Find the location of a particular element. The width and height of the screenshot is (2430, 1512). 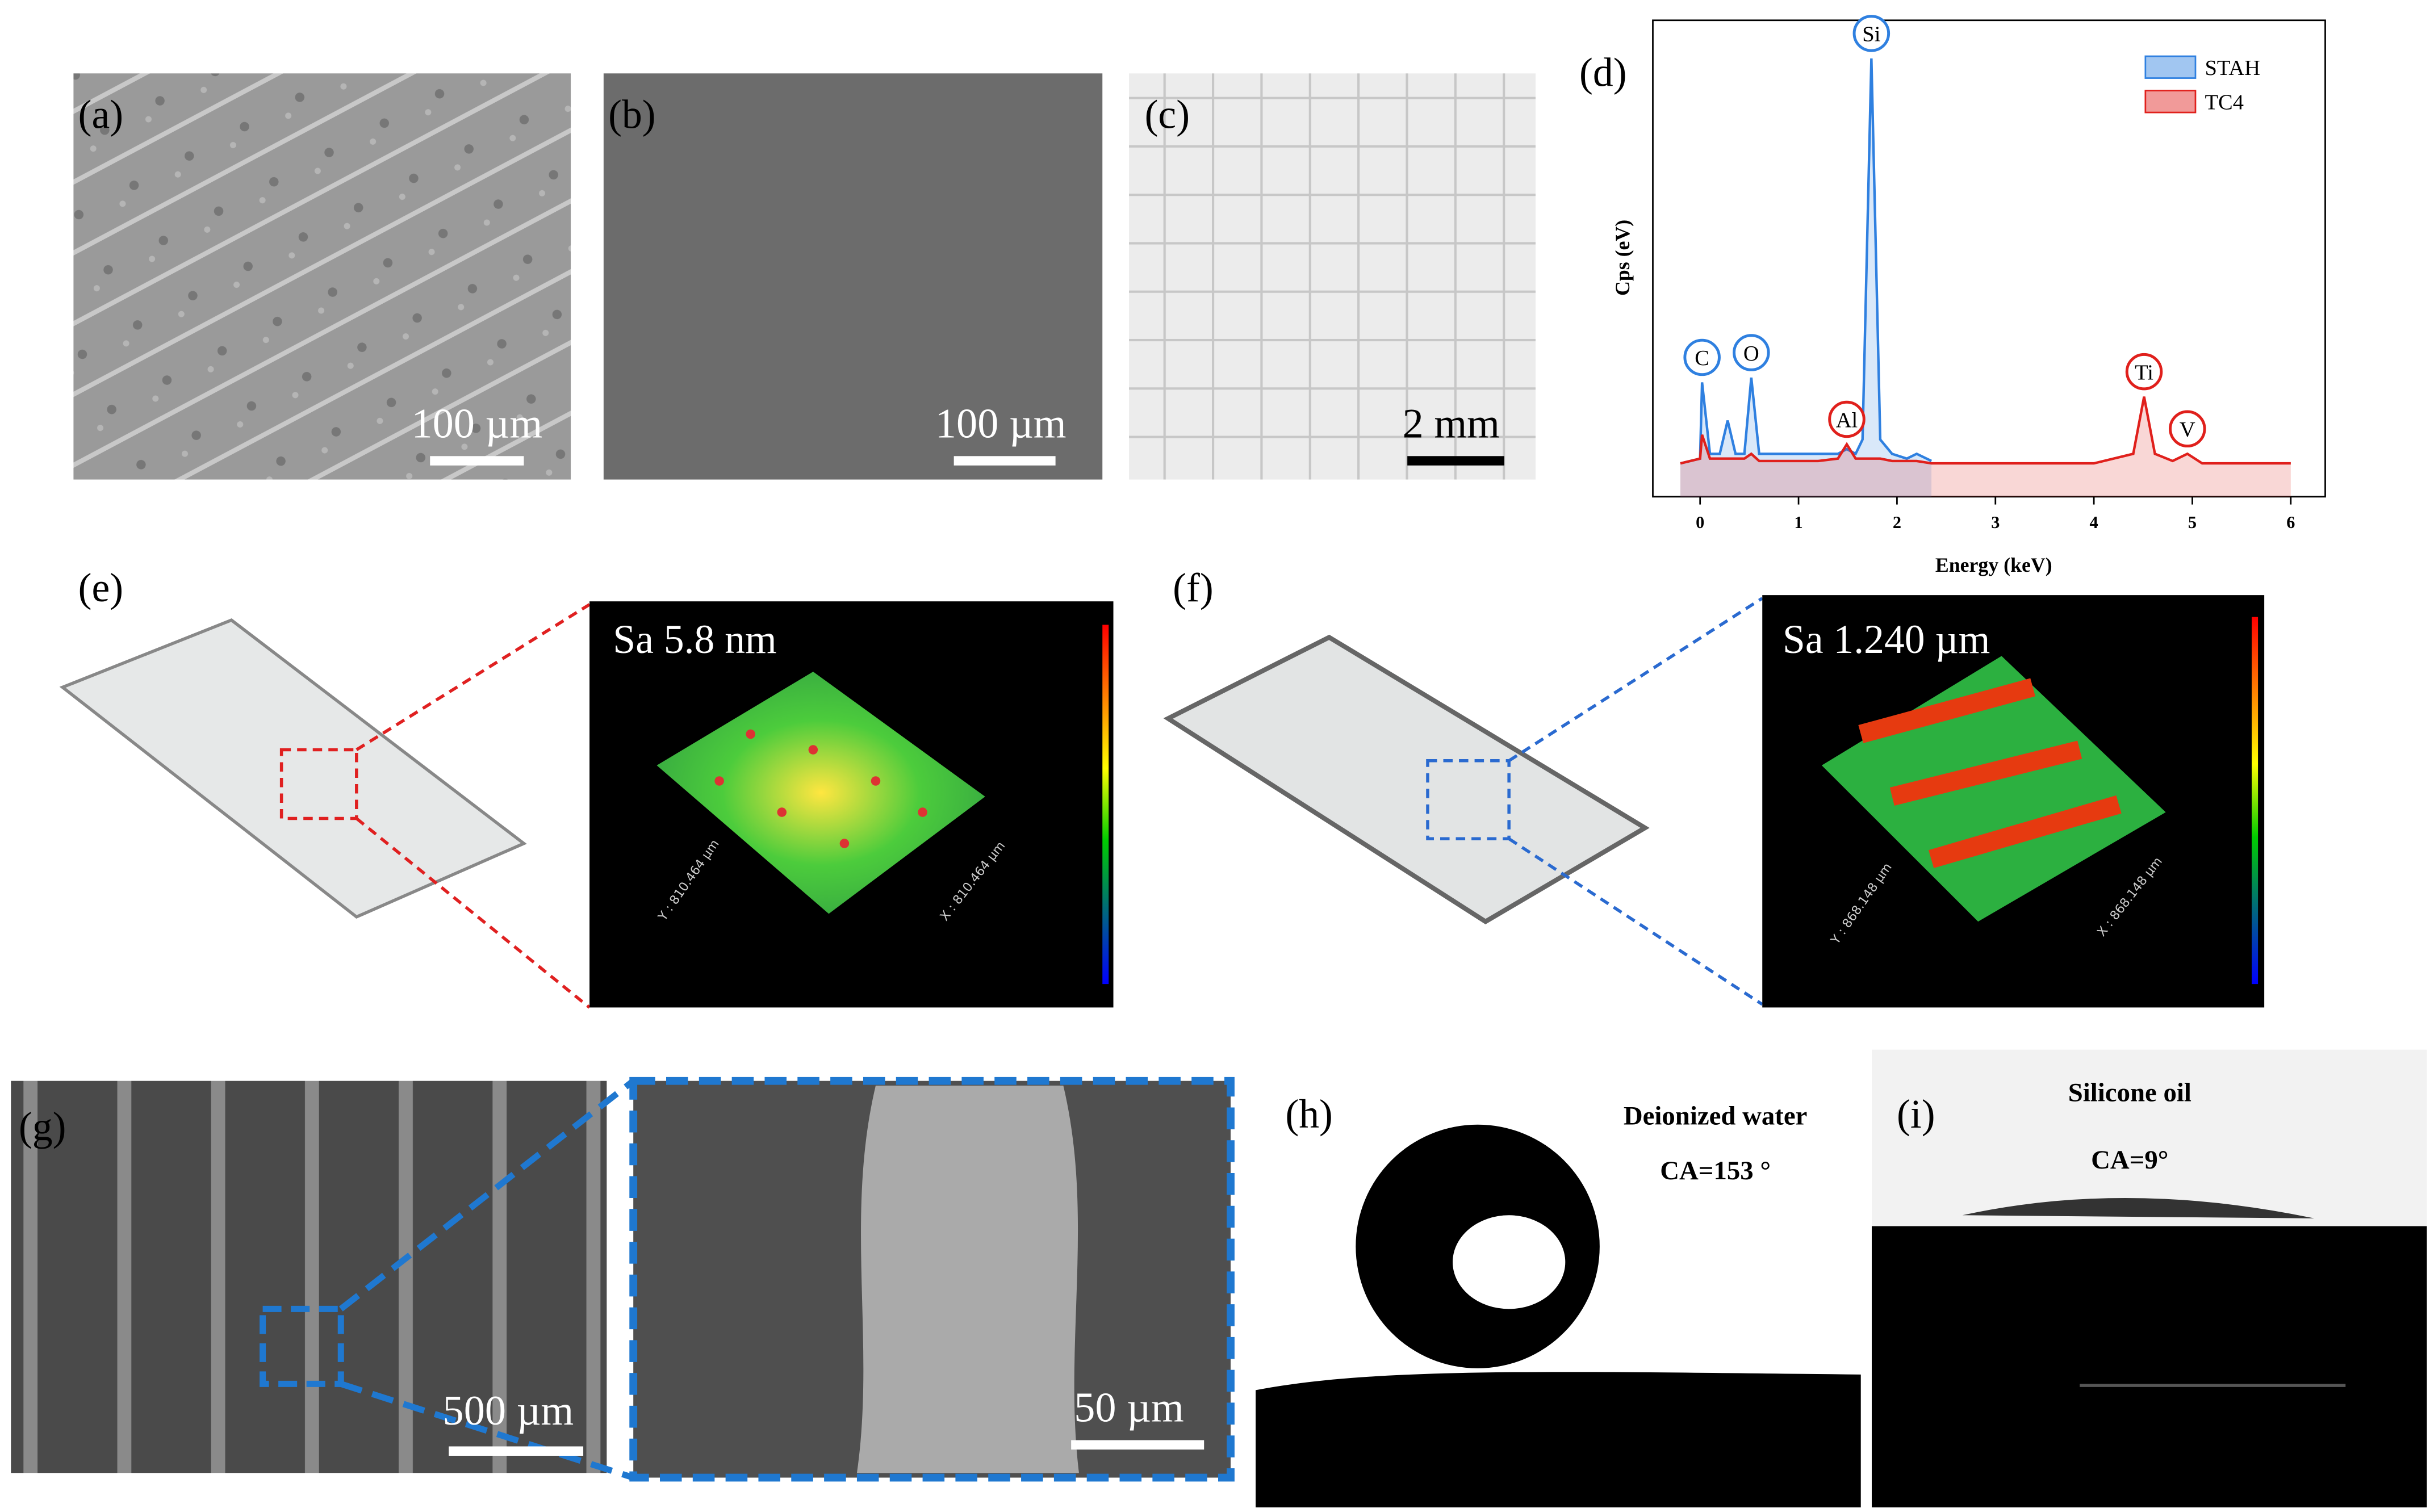

panel-label: (d) is located at coordinates (1602, 72).